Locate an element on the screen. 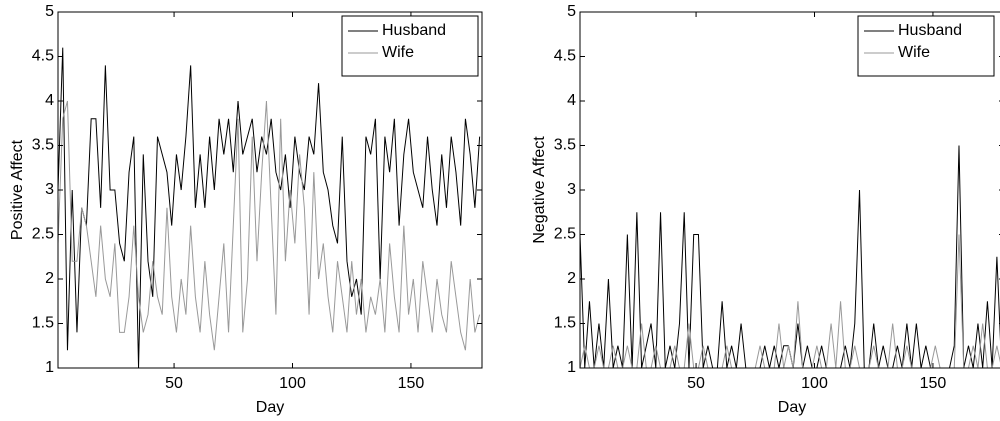 This screenshot has height=421, width=1000. series-line is located at coordinates (790, 301).